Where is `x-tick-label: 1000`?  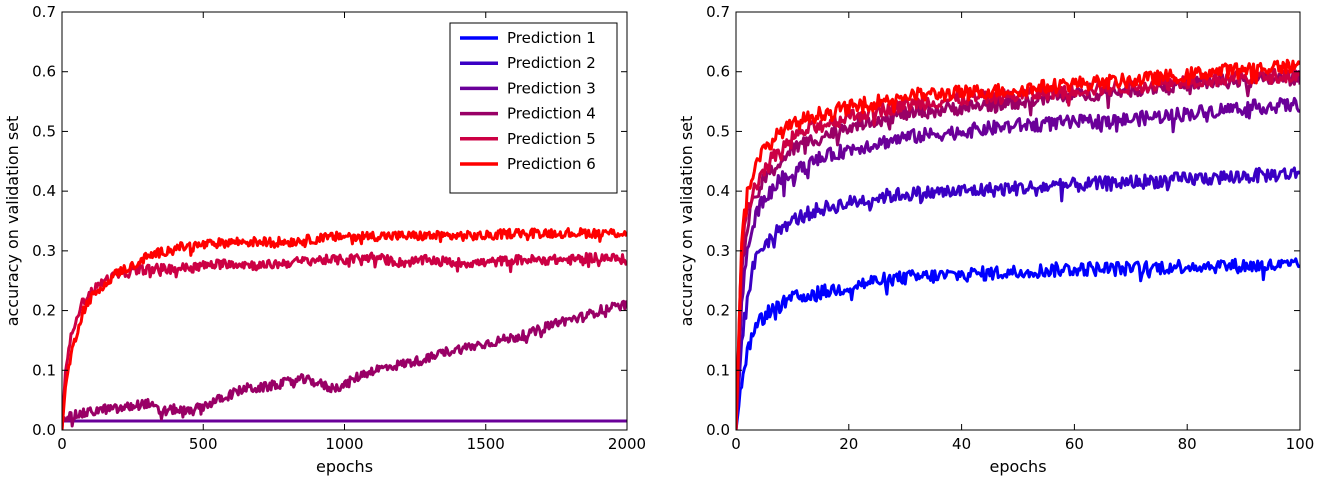
x-tick-label: 1000 is located at coordinates (344, 444).